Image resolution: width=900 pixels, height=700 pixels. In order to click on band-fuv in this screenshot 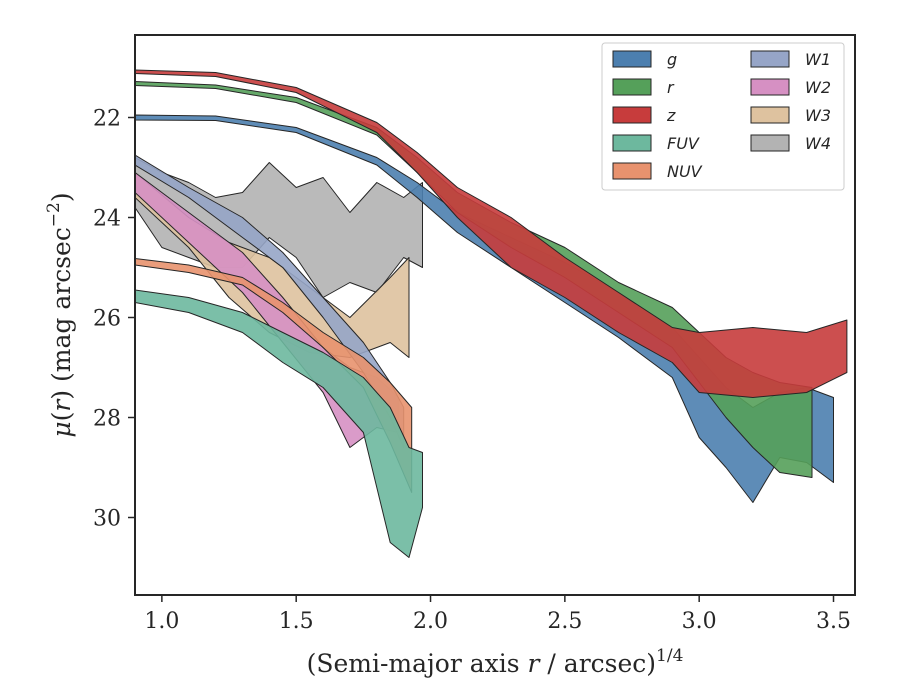, I will do `click(279, 423)`.